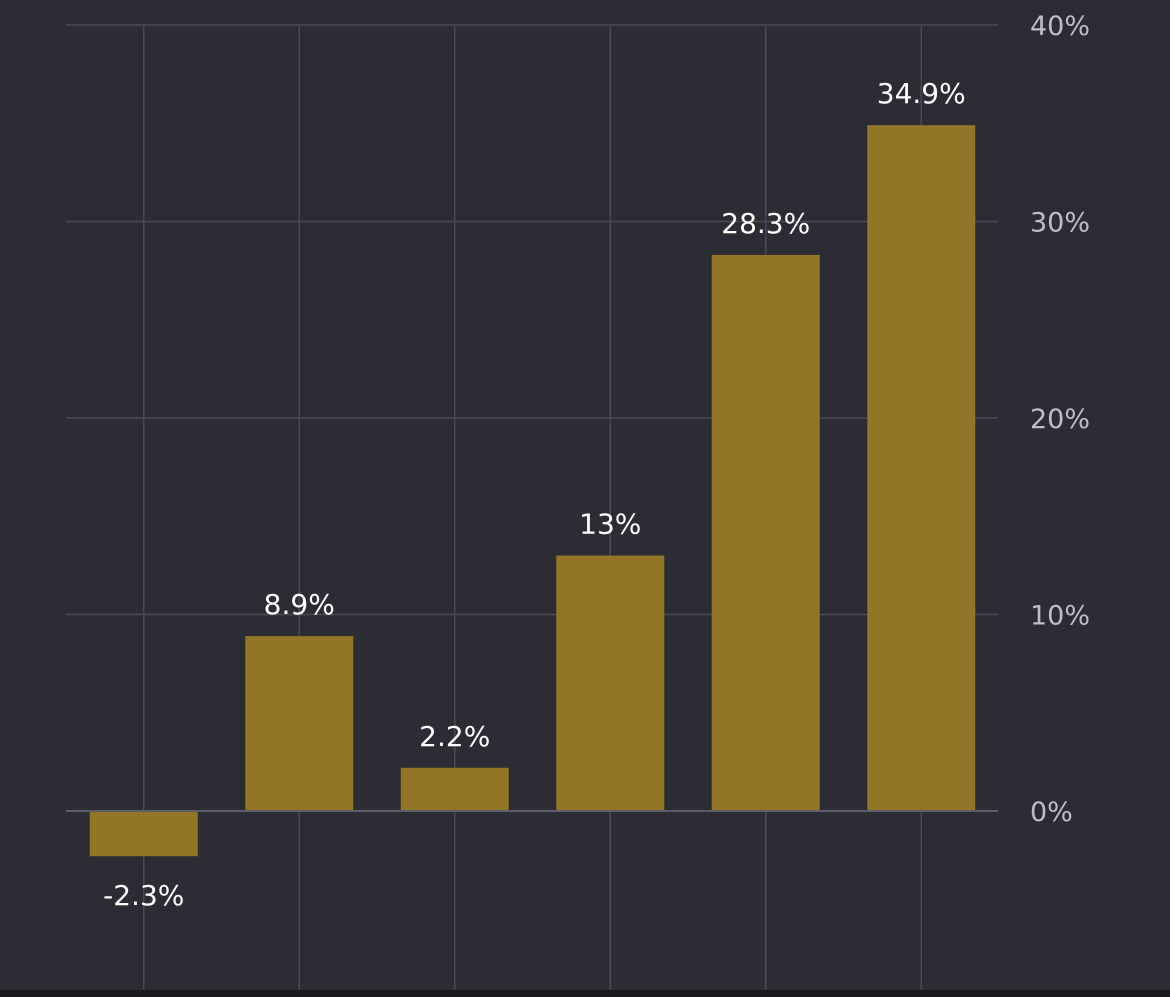 The height and width of the screenshot is (997, 1170). I want to click on y-tick-label: 10%, so click(1060, 616).